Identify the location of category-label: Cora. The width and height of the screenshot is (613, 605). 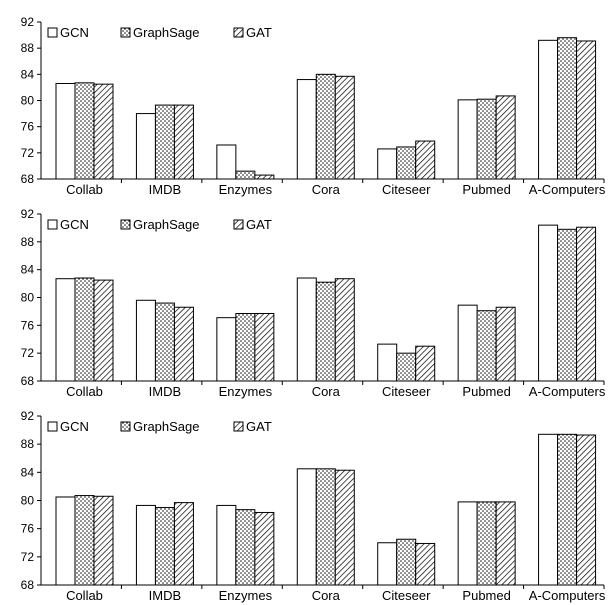
(326, 391).